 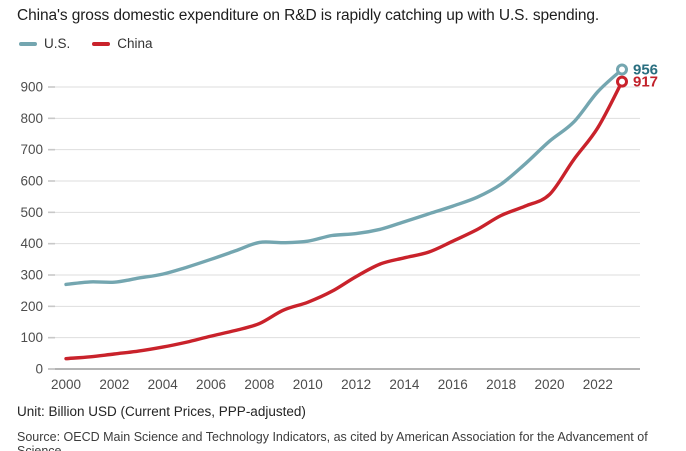 I want to click on y-axis-label: 600, so click(x=31, y=181).